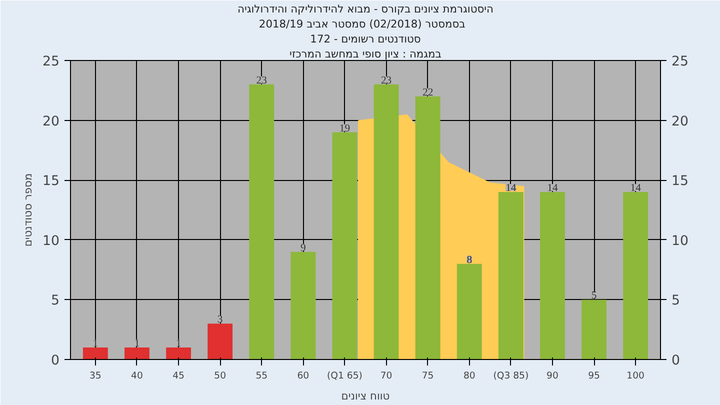 This screenshot has width=720, height=405. Describe the element at coordinates (178, 376) in the screenshot. I see `x-tick-label: 45` at that location.